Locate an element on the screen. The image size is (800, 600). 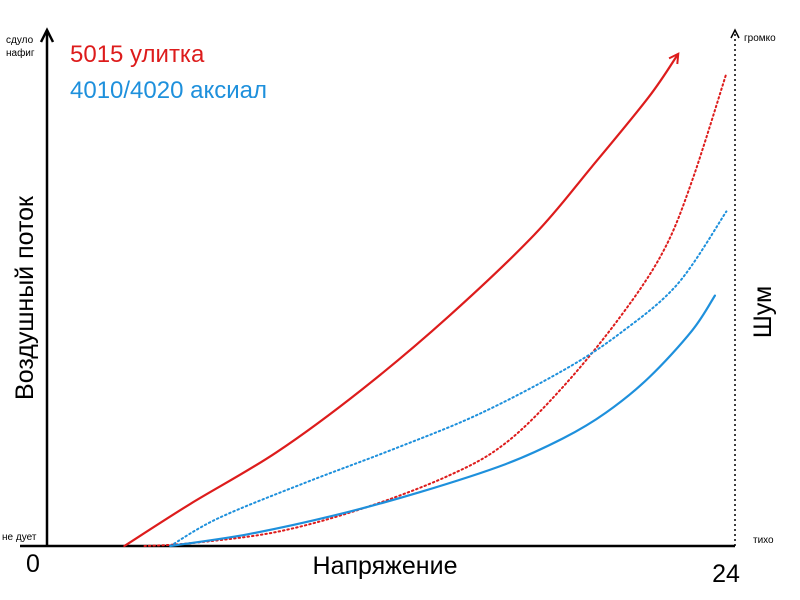
y-axis-right-top-label: громко is located at coordinates (760, 38).